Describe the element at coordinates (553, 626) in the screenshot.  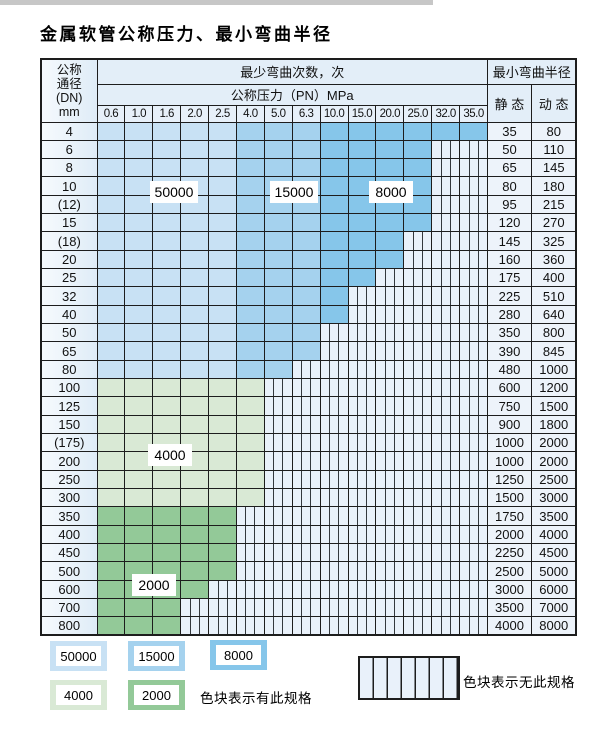
I see `dynamic-radius-cell: 8000` at that location.